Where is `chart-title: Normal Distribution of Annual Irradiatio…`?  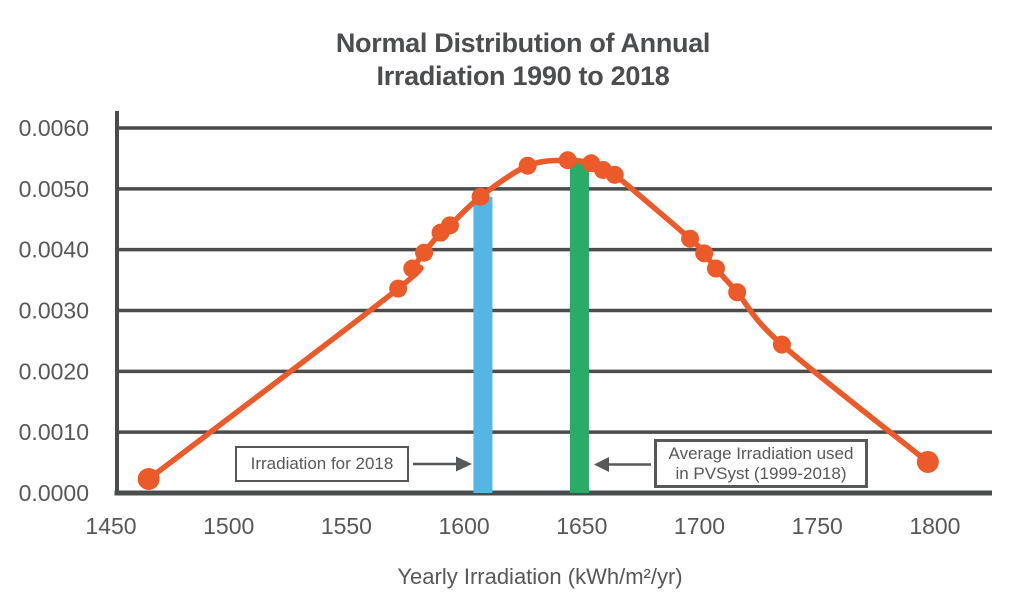
chart-title: Normal Distribution of Annual Irradiatio… is located at coordinates (523, 60).